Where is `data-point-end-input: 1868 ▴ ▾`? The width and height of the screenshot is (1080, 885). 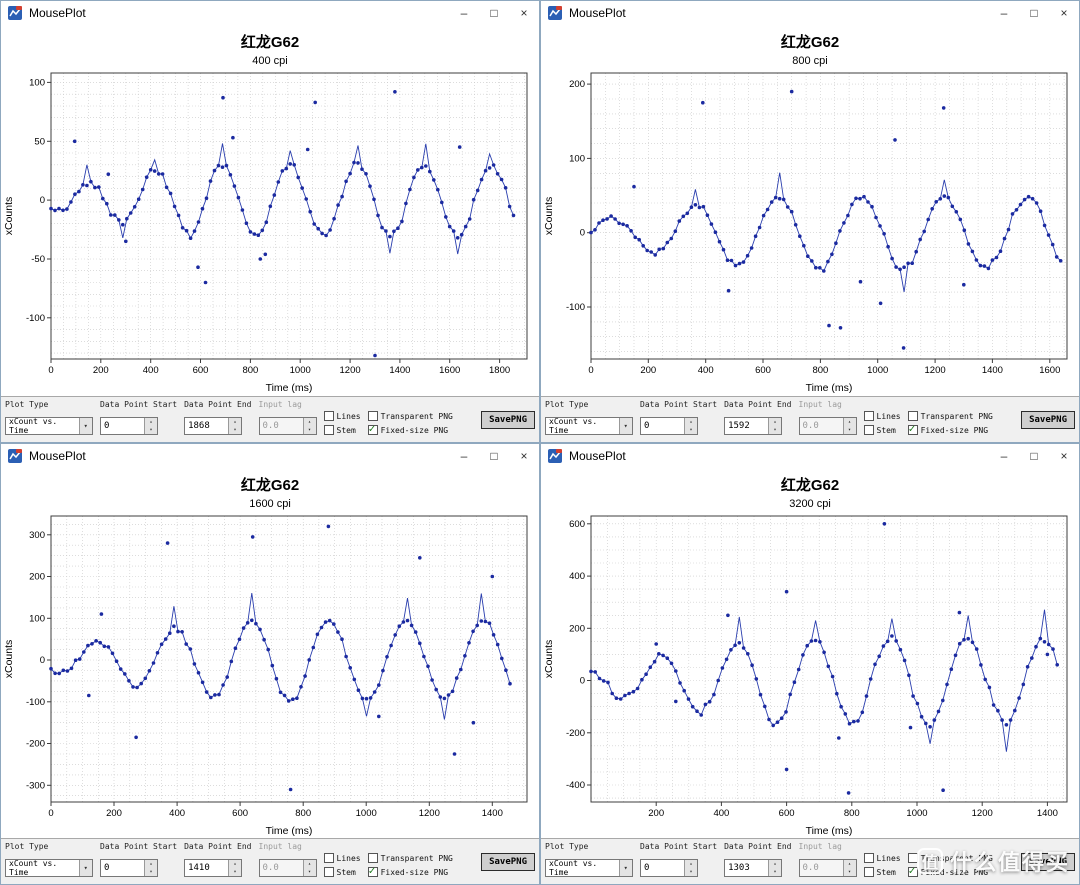
data-point-end-input: 1868 ▴ ▾ is located at coordinates (213, 426).